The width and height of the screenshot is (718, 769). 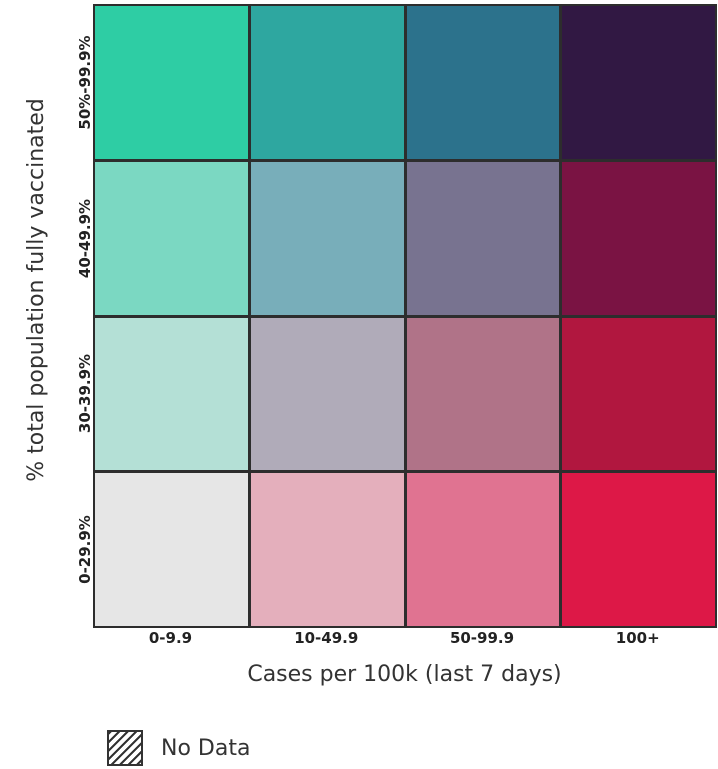 I want to click on y-tick-label: 50%-99.9%, so click(x=85, y=82).